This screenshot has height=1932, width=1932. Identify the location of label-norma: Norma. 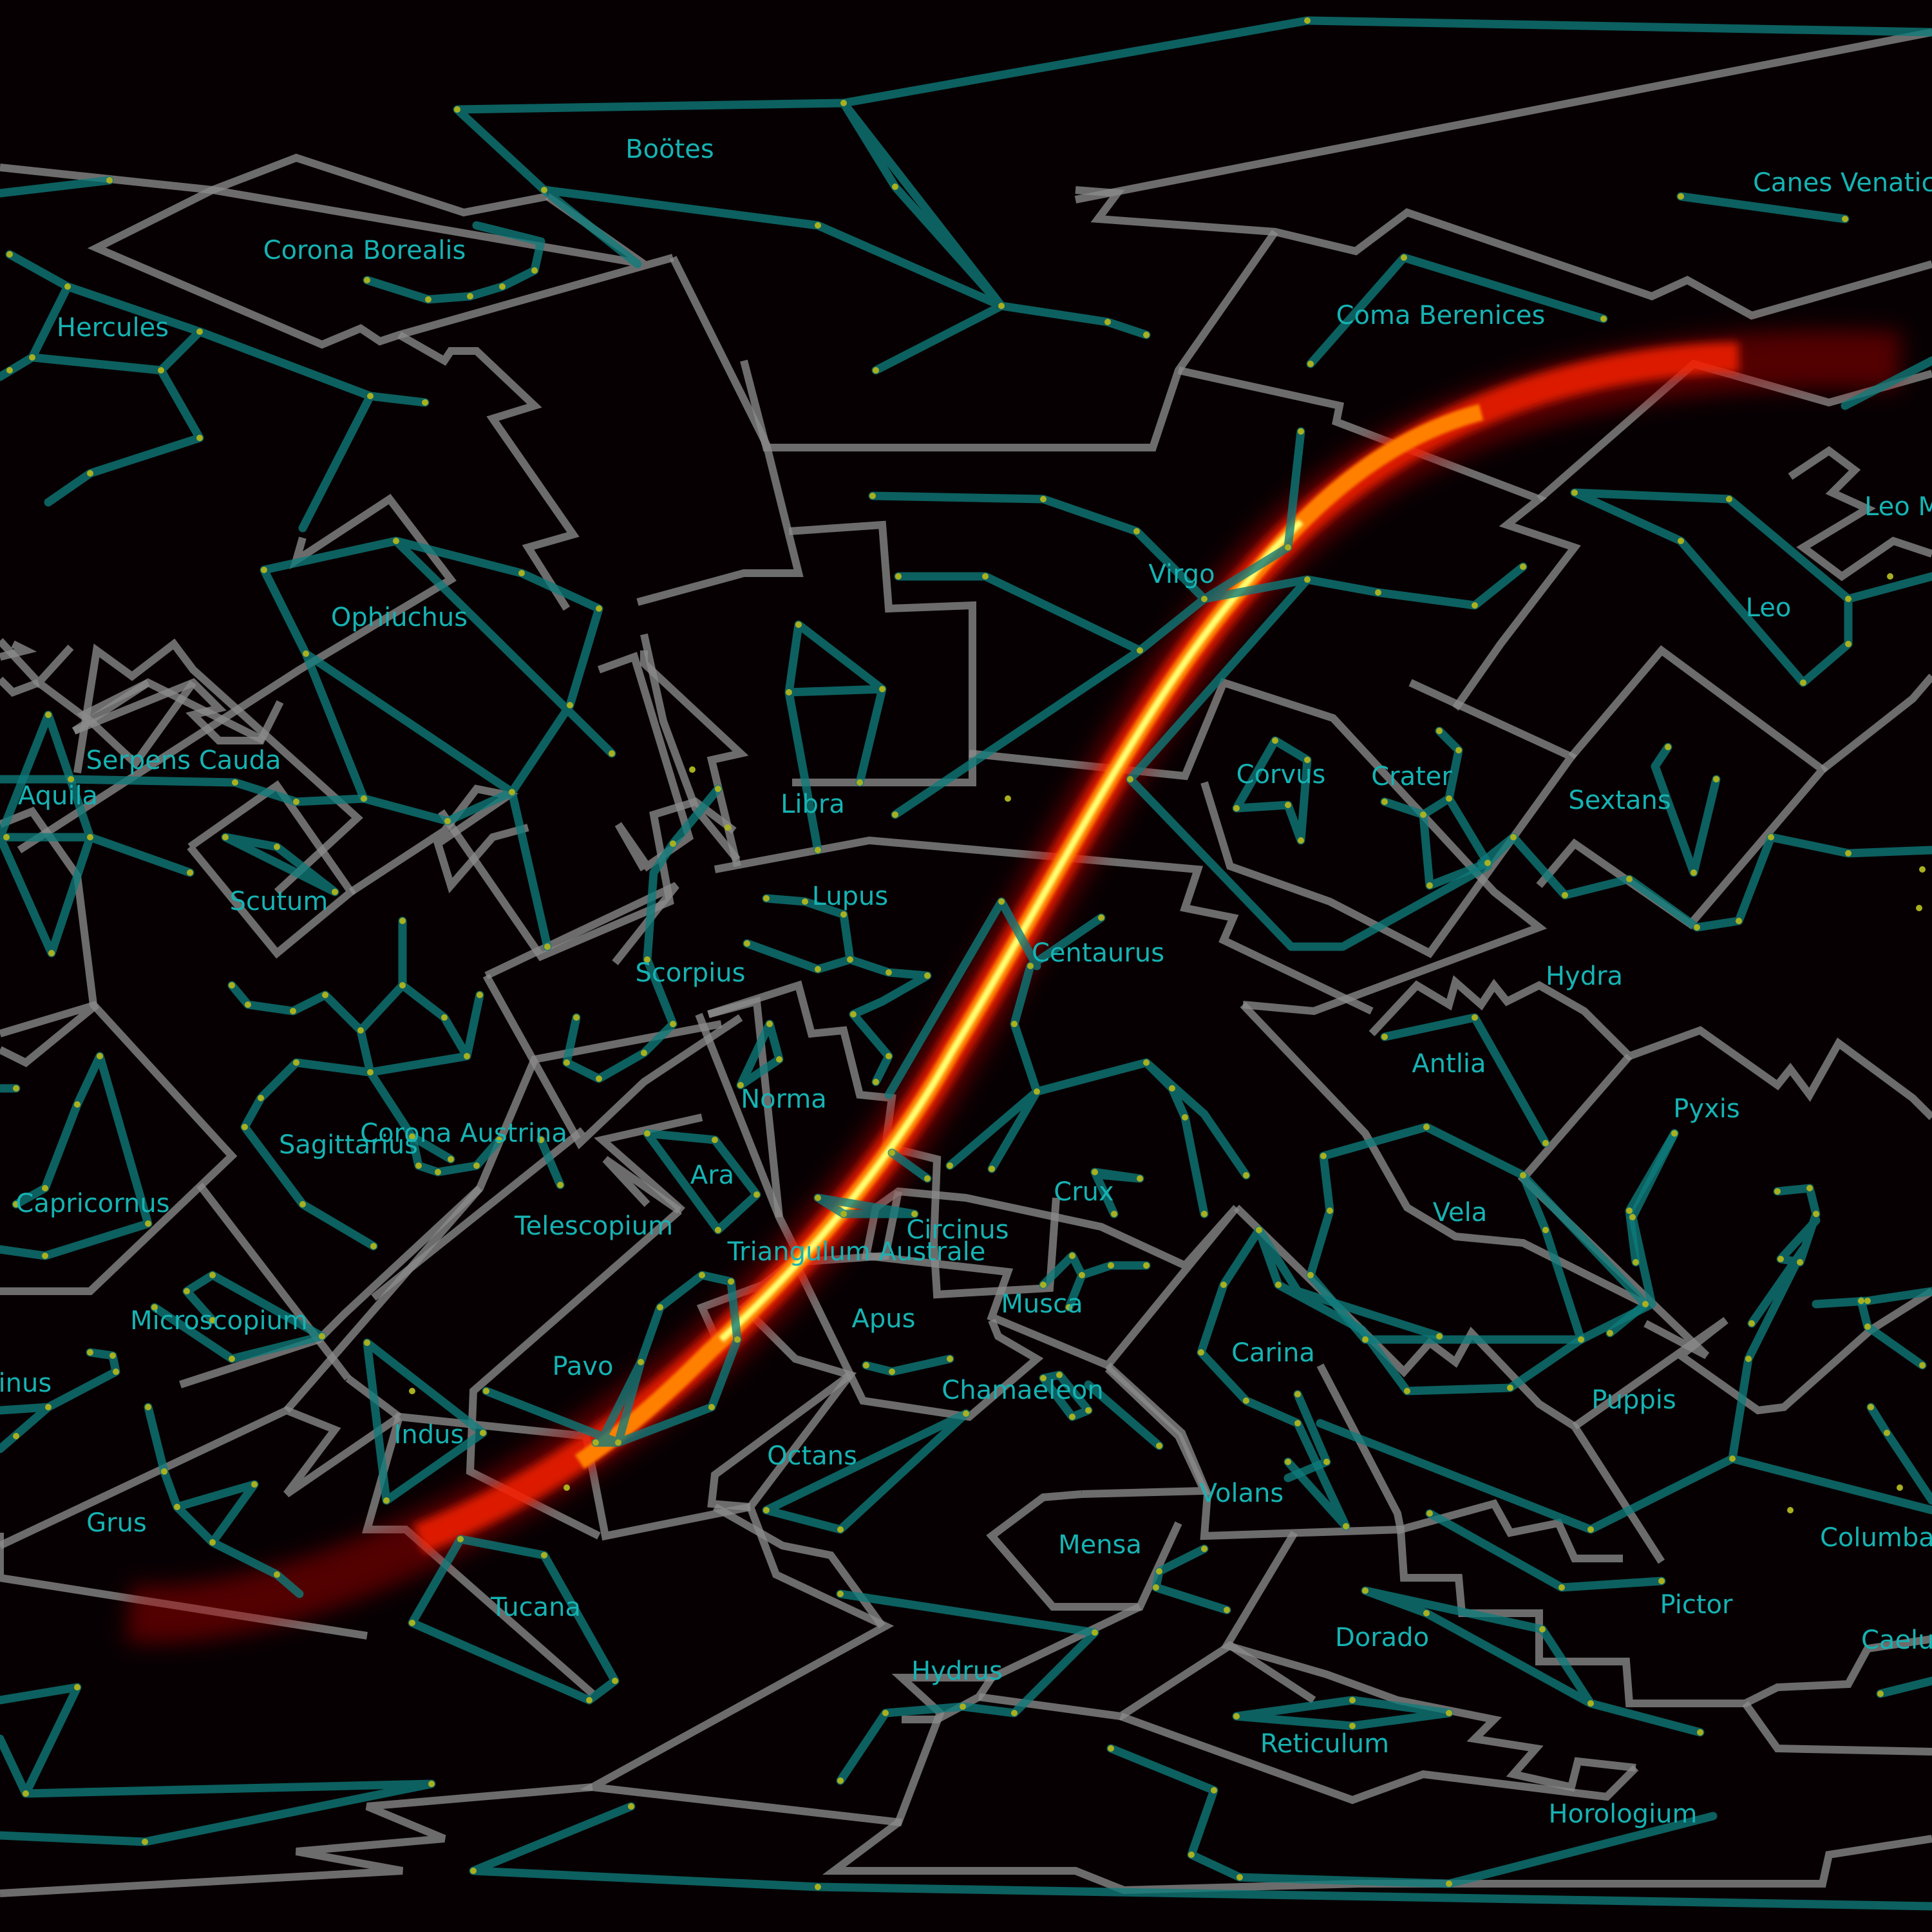
(784, 1099).